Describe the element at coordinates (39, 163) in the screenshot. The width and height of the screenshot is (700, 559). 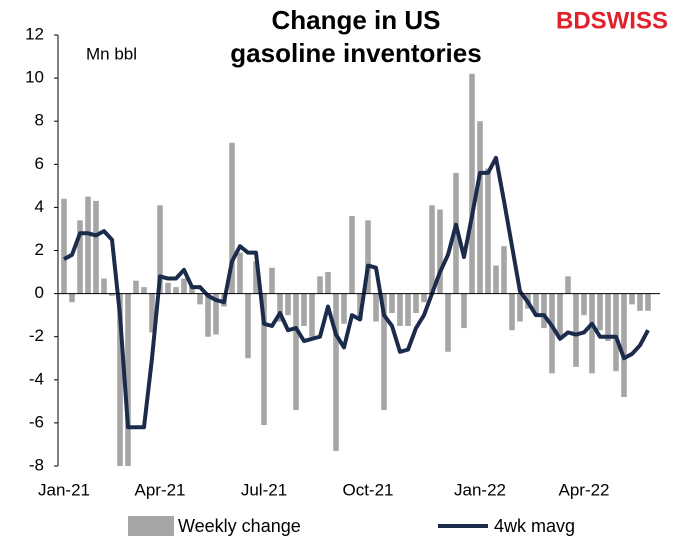
I see `y-tick-label: 6` at that location.